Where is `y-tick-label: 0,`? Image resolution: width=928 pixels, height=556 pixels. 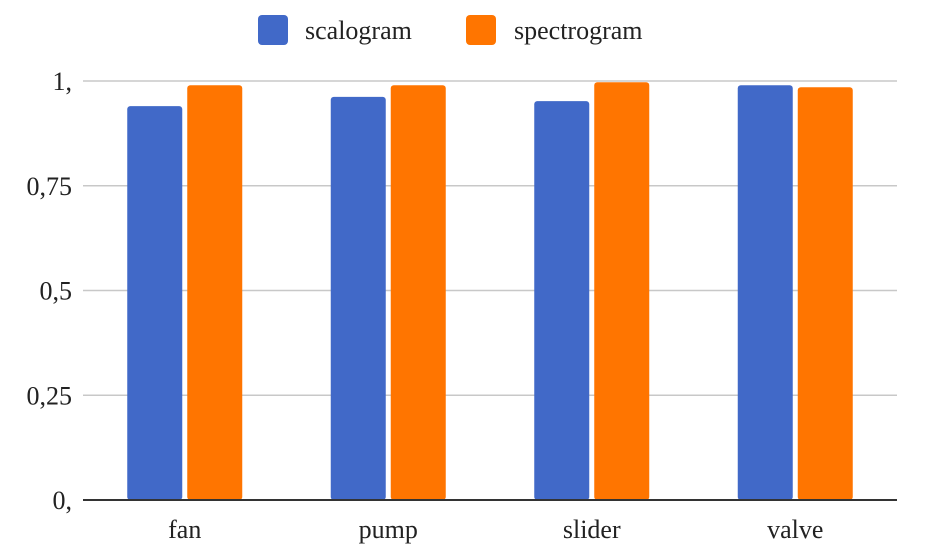
y-tick-label: 0, is located at coordinates (63, 500).